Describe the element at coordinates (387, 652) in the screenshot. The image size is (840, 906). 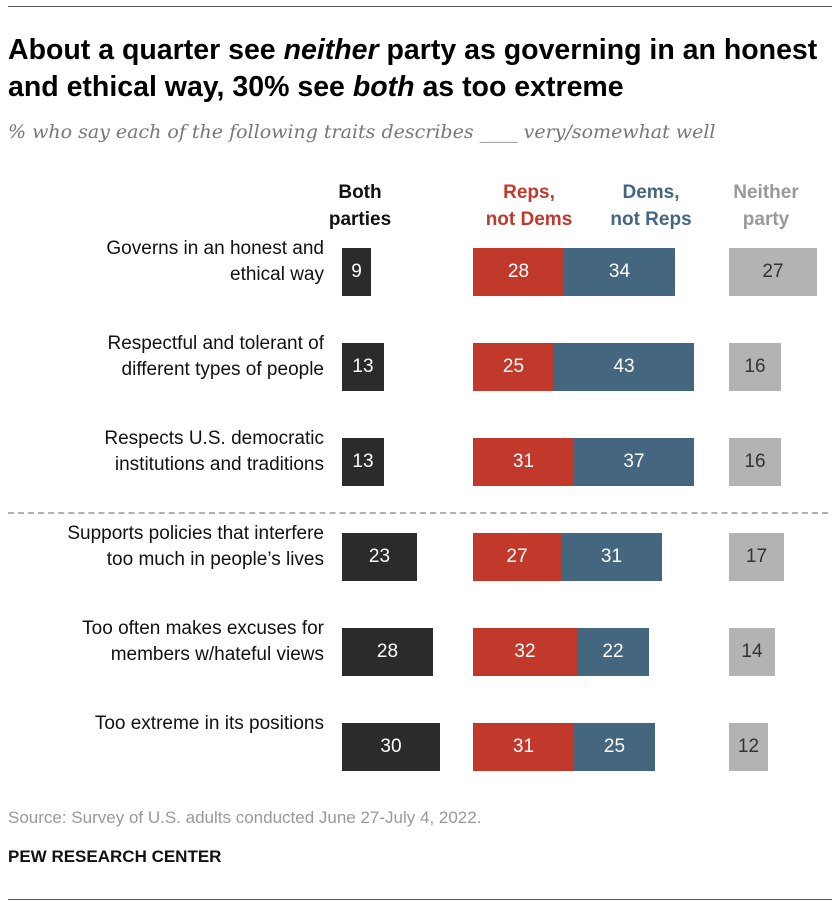
I see `bar-both-parties: 28` at that location.